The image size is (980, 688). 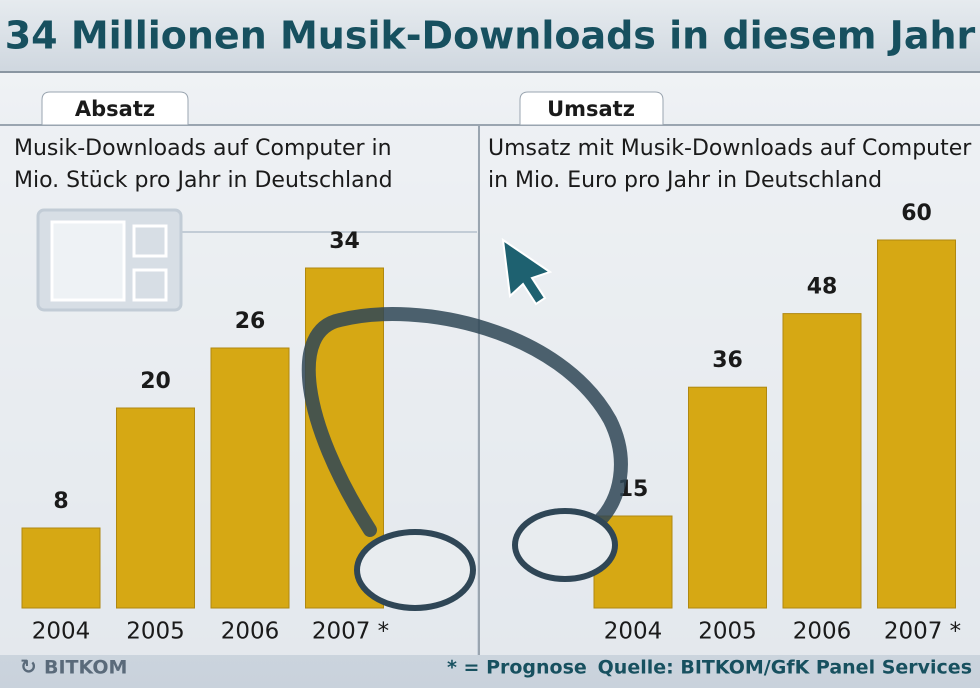 What do you see at coordinates (203, 148) in the screenshot?
I see `chart-title: Musik-Downloads auf Computer in` at bounding box center [203, 148].